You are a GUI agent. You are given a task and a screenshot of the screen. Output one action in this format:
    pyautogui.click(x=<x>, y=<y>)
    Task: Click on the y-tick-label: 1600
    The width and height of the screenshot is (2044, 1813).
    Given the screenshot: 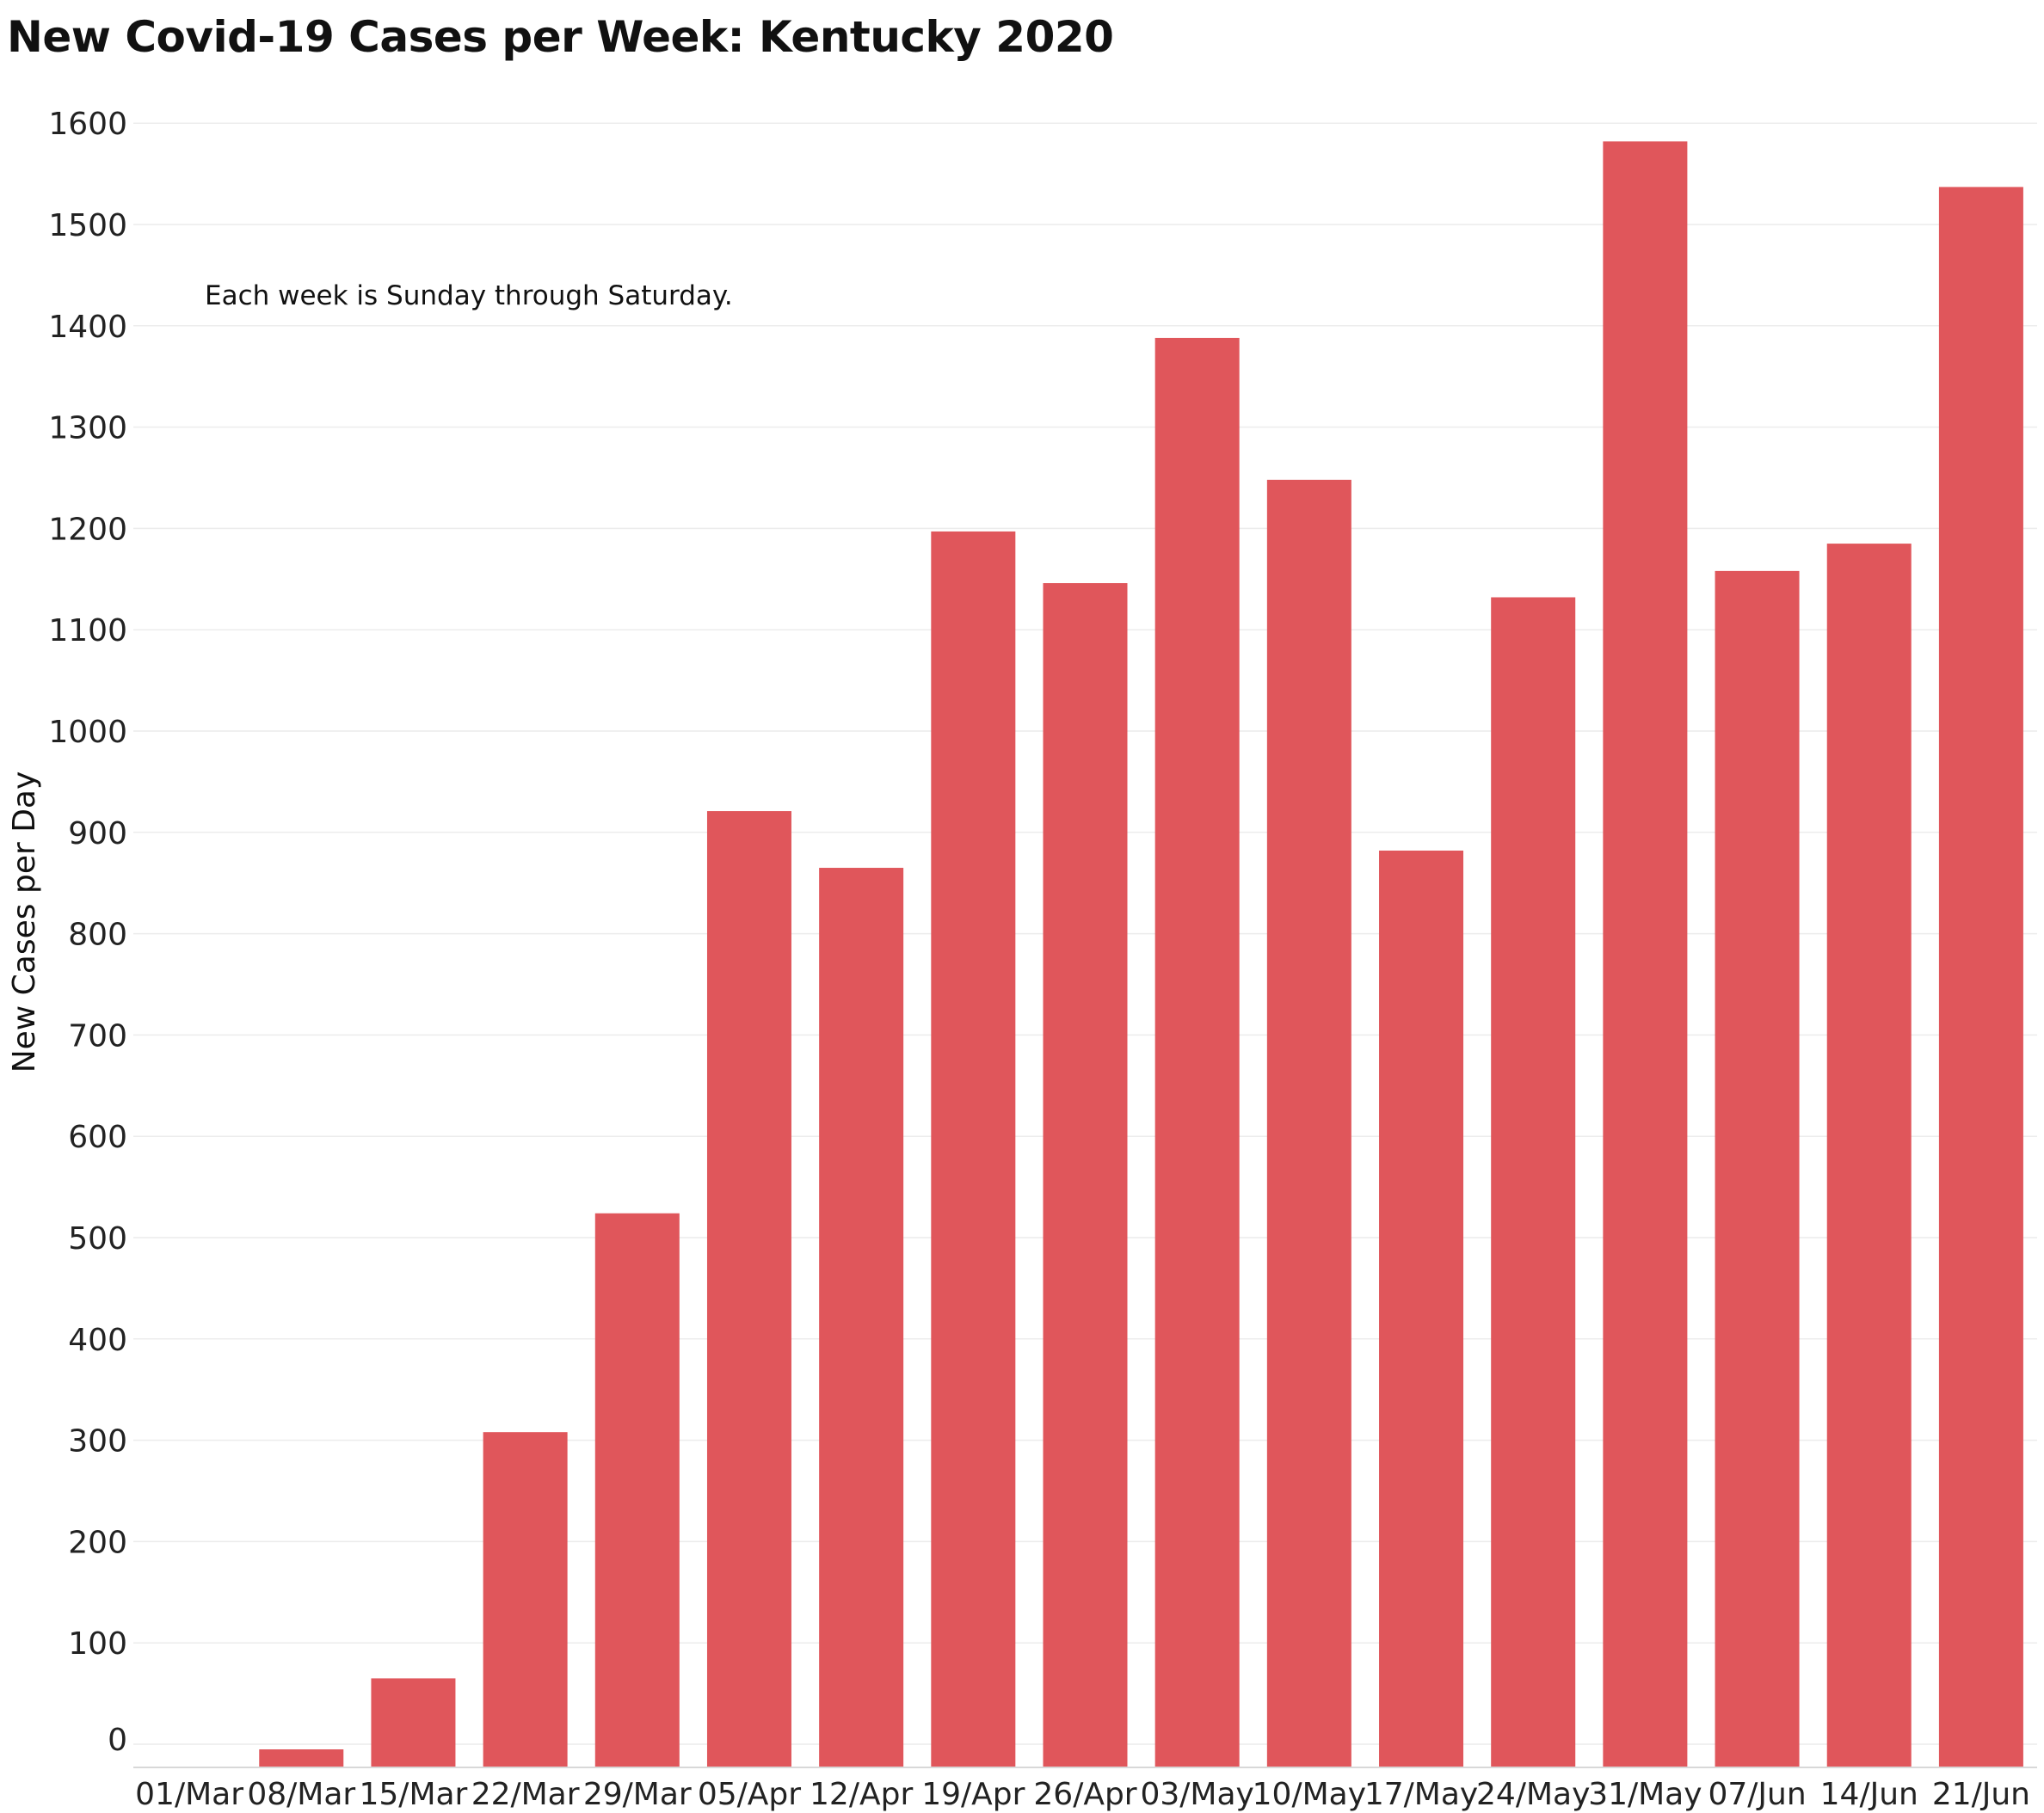 What is the action you would take?
    pyautogui.click(x=88, y=124)
    